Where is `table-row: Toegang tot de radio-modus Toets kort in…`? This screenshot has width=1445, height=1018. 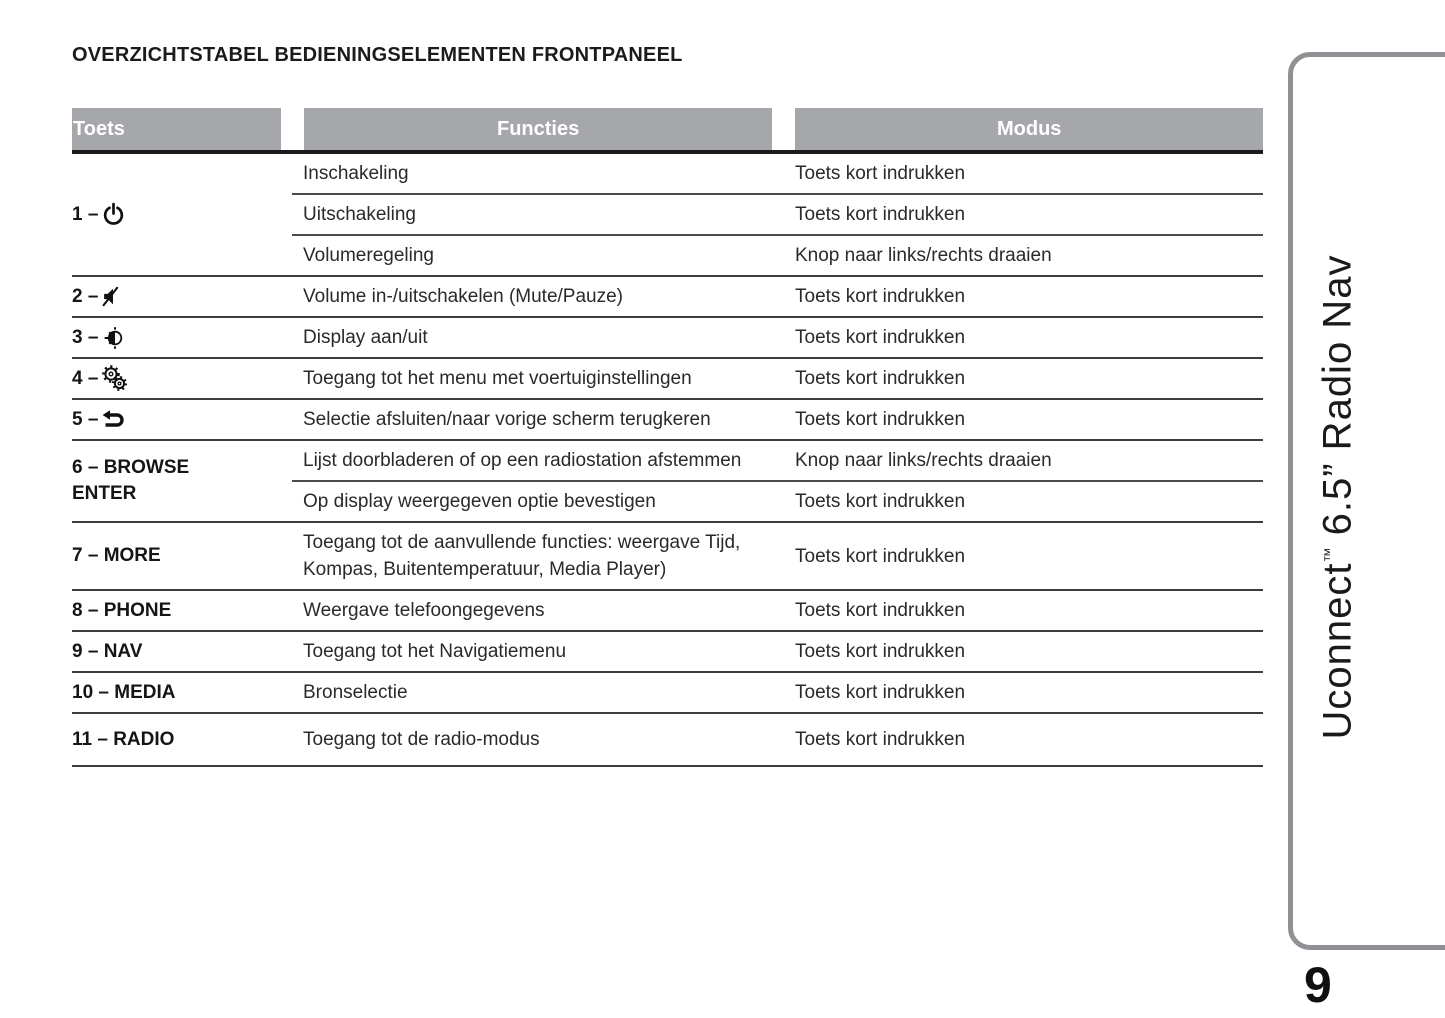
table-row: Toegang tot de radio-modus Toets kort in… is located at coordinates (777, 739).